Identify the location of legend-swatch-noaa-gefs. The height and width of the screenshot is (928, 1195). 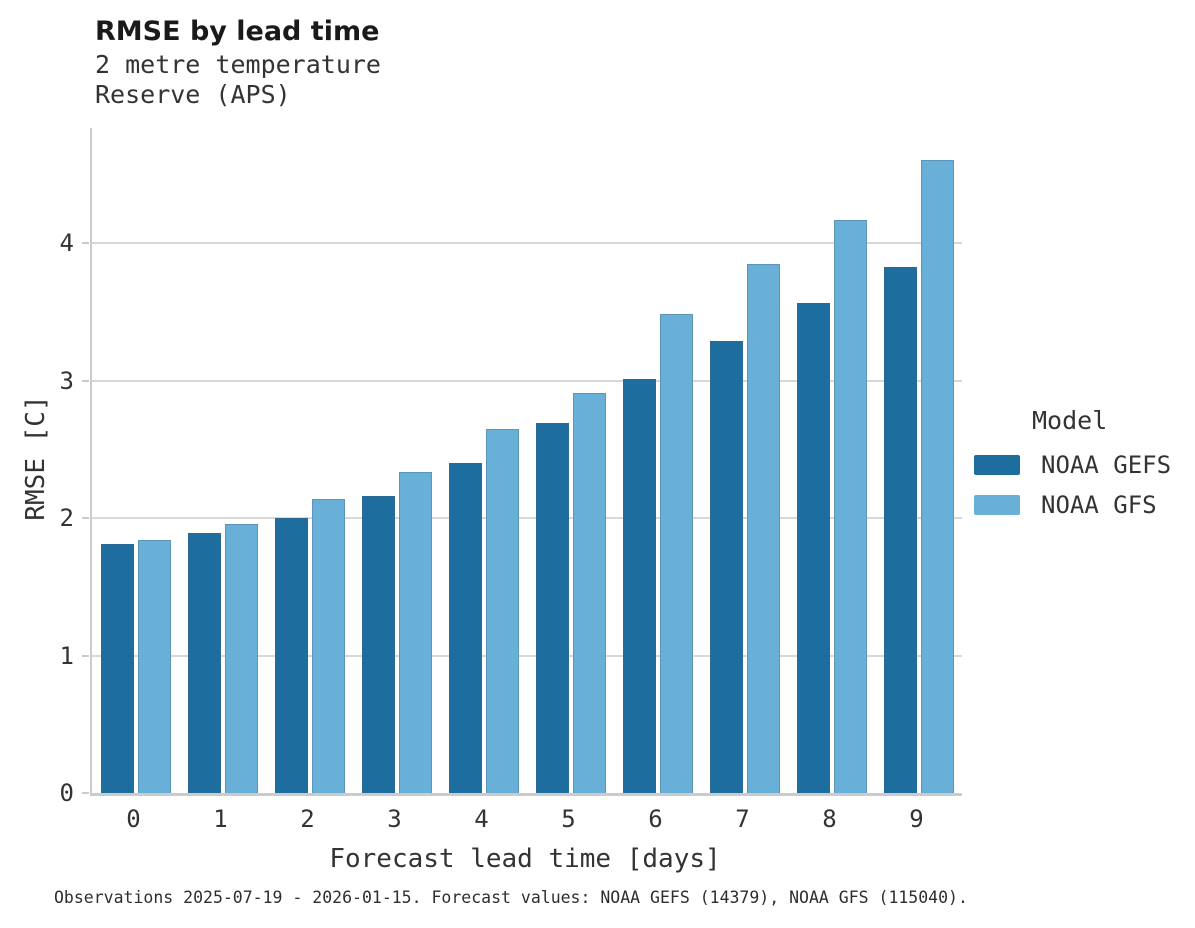
(997, 465).